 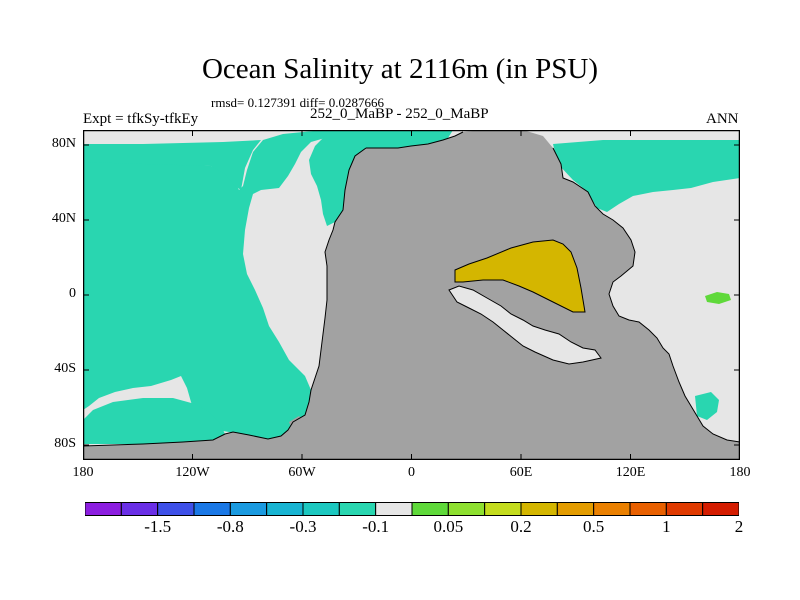 What do you see at coordinates (381, 178) in the screenshot?
I see `north-atlantic-anomaly` at bounding box center [381, 178].